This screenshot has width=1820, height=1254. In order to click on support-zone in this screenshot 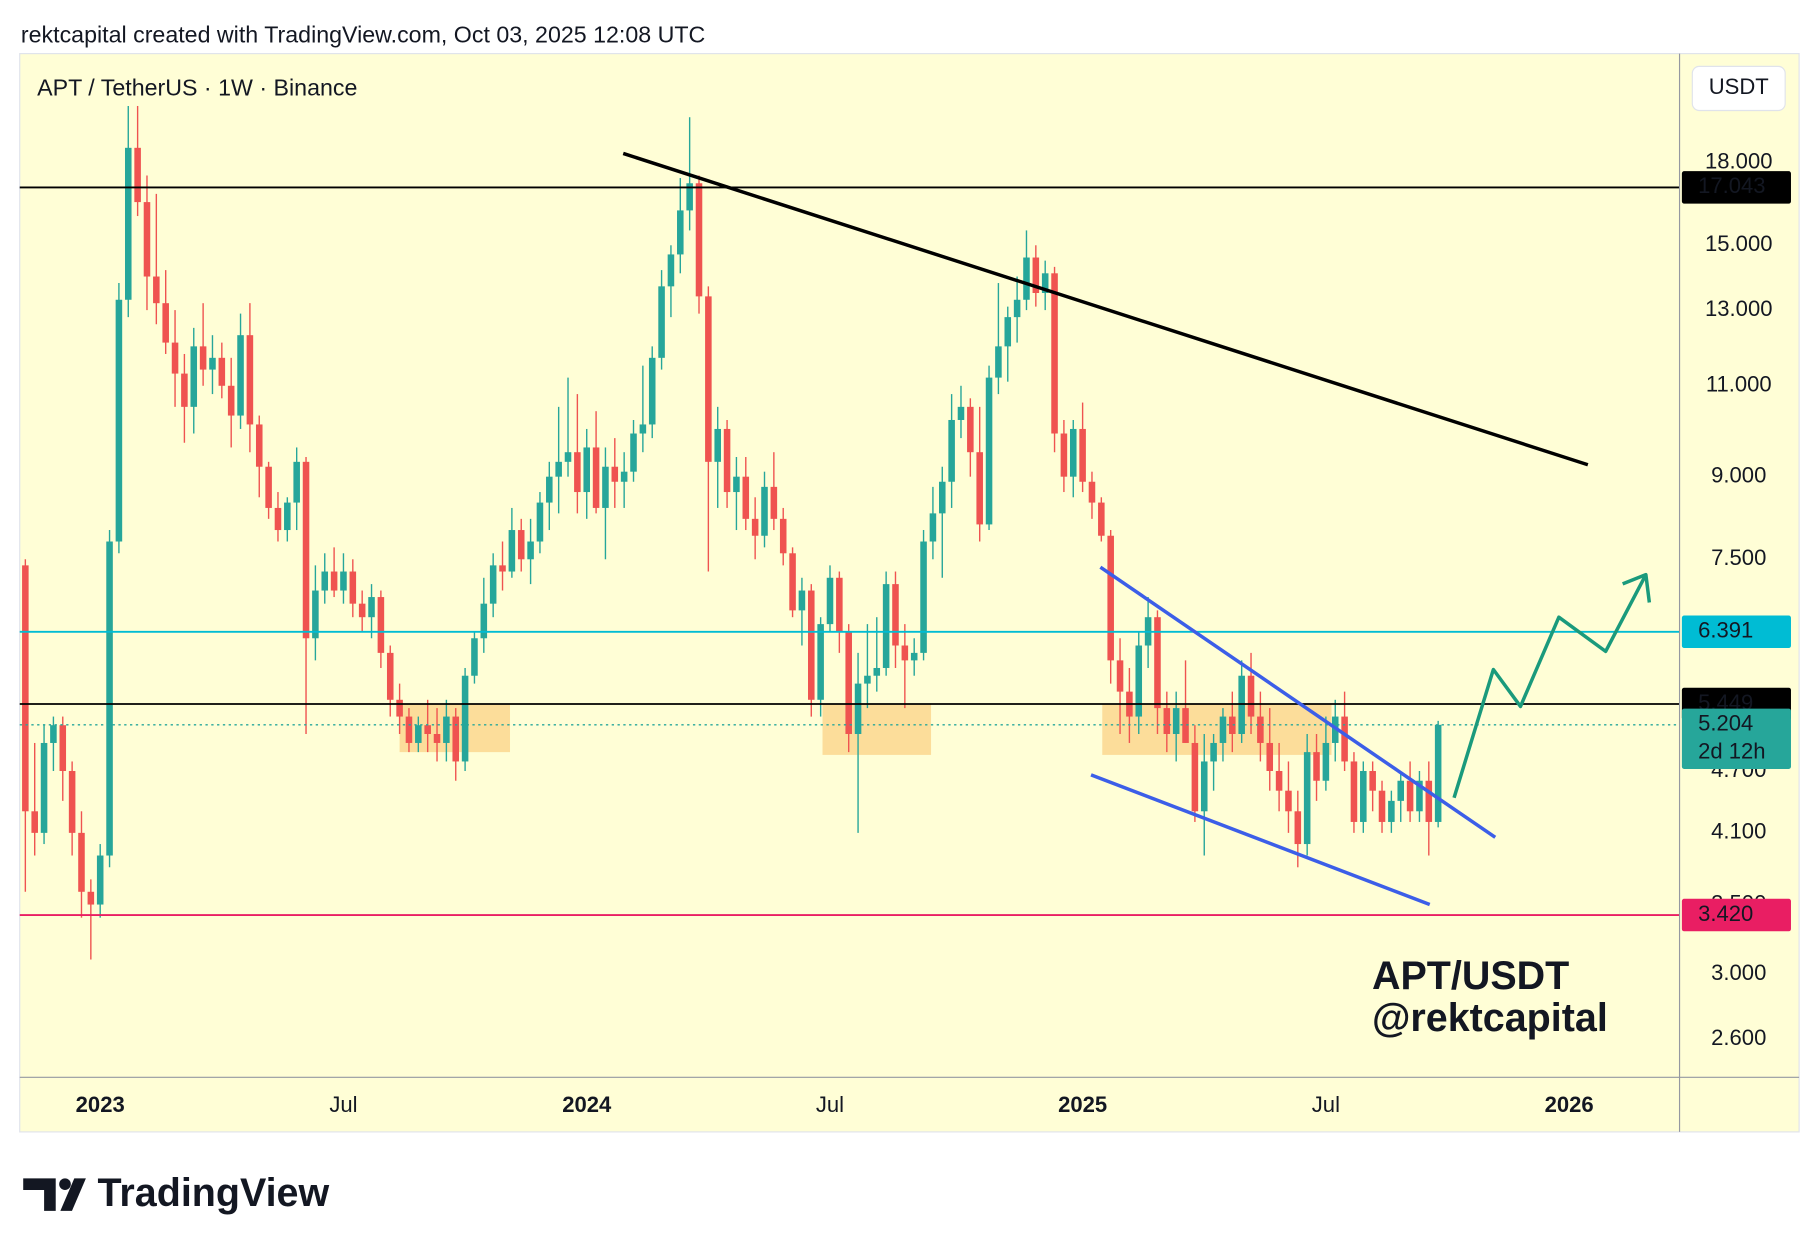, I will do `click(877, 729)`.